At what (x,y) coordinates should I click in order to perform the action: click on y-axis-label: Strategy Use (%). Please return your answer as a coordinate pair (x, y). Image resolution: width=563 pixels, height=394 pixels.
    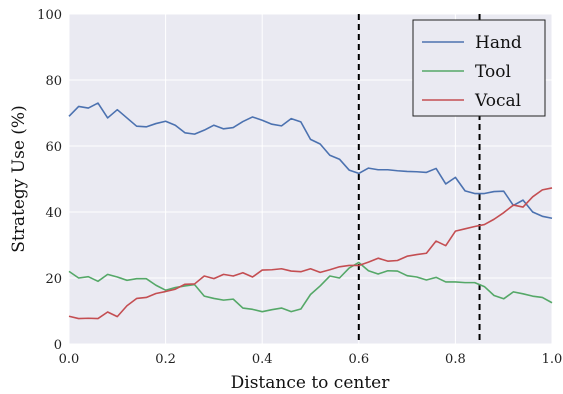
    Looking at the image, I should click on (19, 178).